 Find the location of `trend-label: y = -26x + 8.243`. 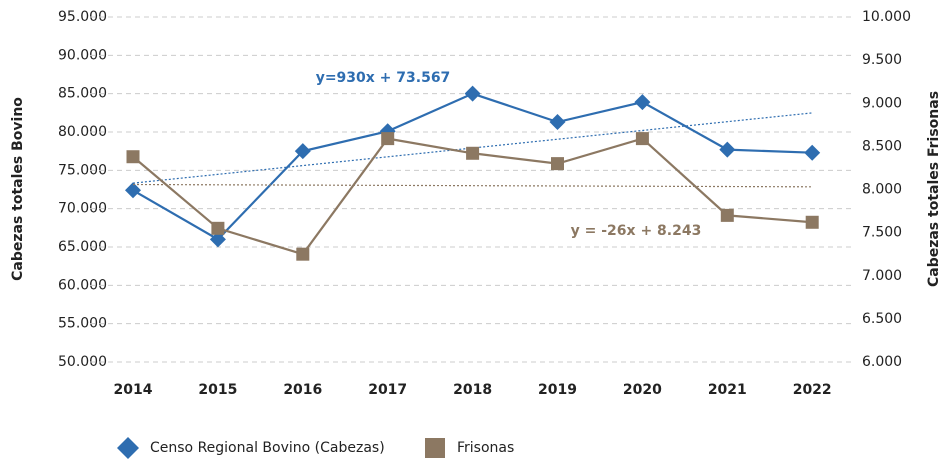

trend-label: y = -26x + 8.243 is located at coordinates (636, 231).